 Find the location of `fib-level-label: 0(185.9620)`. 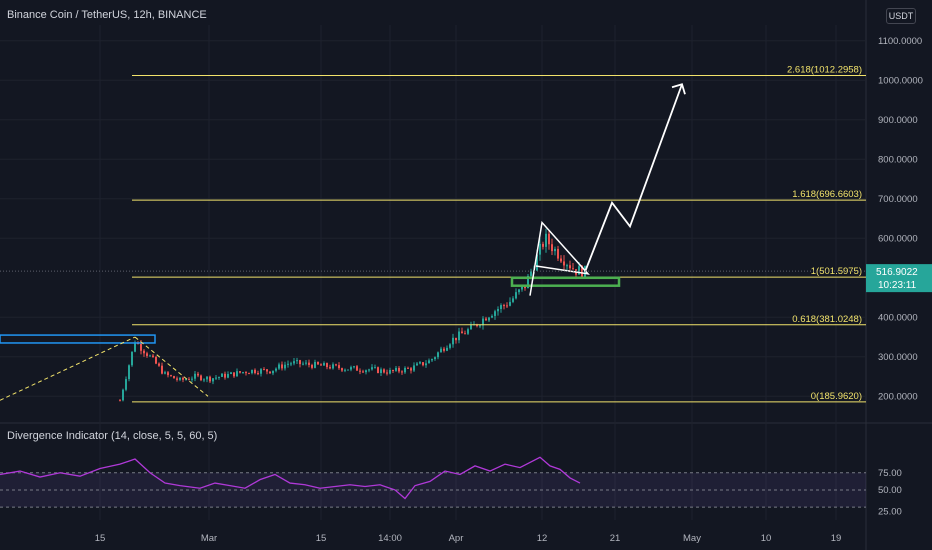

fib-level-label: 0(185.9620) is located at coordinates (836, 396).